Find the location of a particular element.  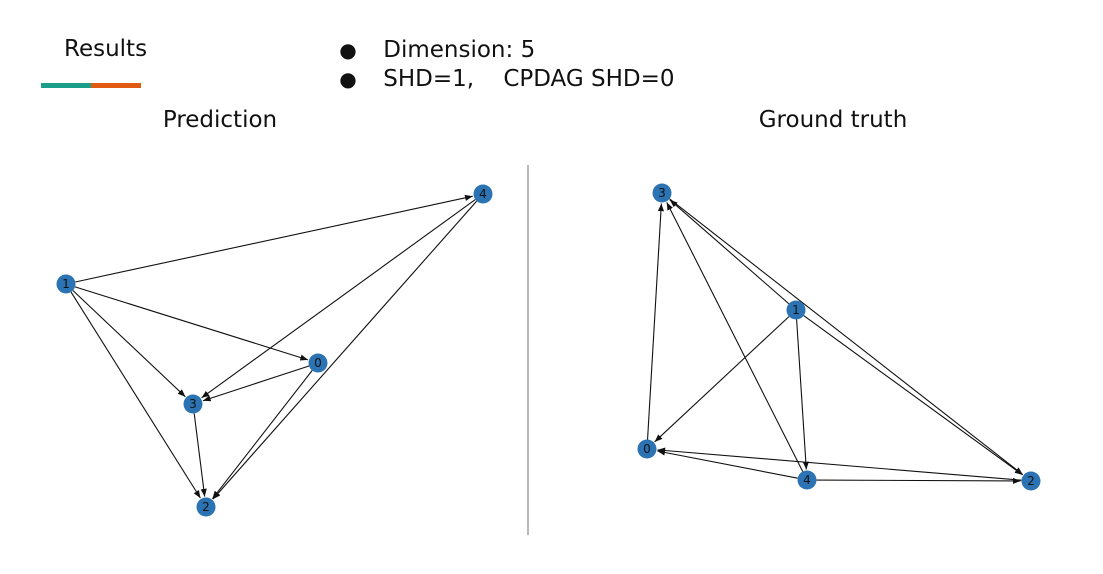

ground-truth-title: Ground truth is located at coordinates (833, 120).